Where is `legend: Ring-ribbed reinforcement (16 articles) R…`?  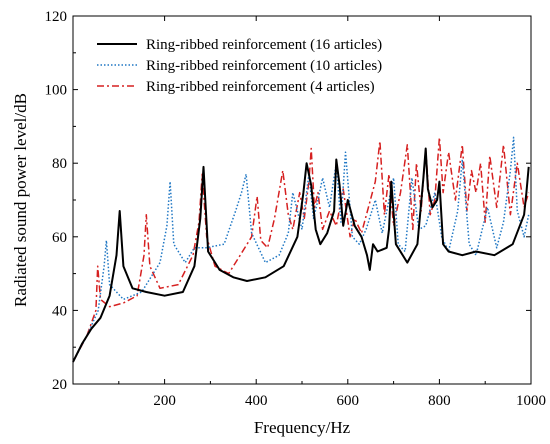
legend: Ring-ribbed reinforcement (16 articles) R… is located at coordinates (239, 66).